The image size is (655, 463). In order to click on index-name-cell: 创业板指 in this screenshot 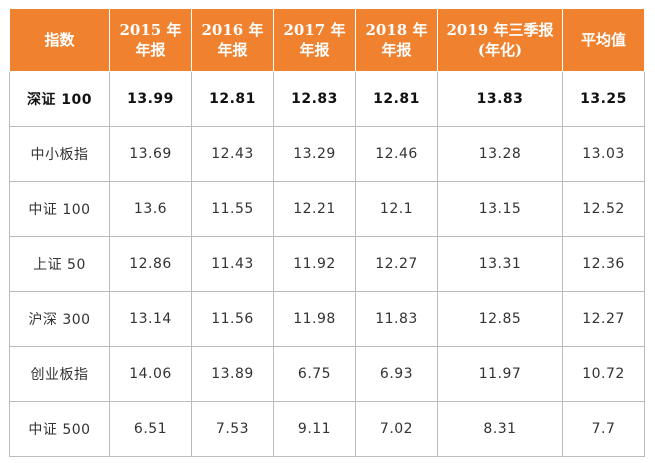, I will do `click(59, 374)`.